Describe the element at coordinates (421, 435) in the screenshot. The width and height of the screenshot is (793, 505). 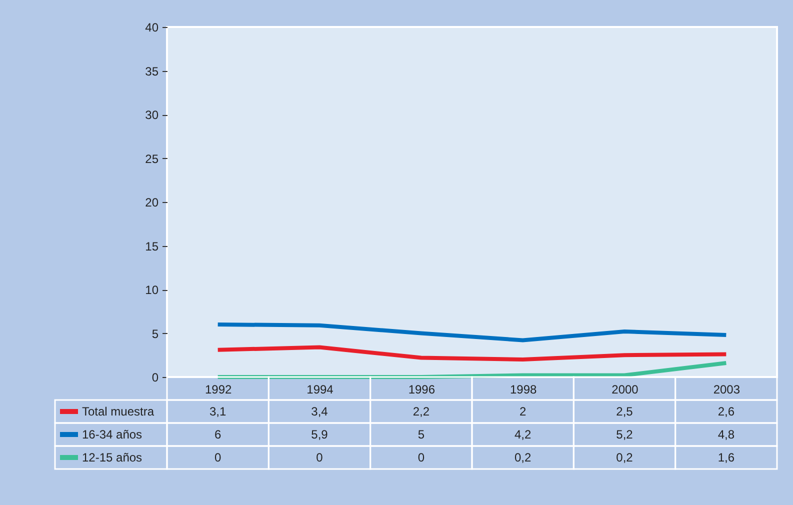
I see `data-label: 5` at that location.